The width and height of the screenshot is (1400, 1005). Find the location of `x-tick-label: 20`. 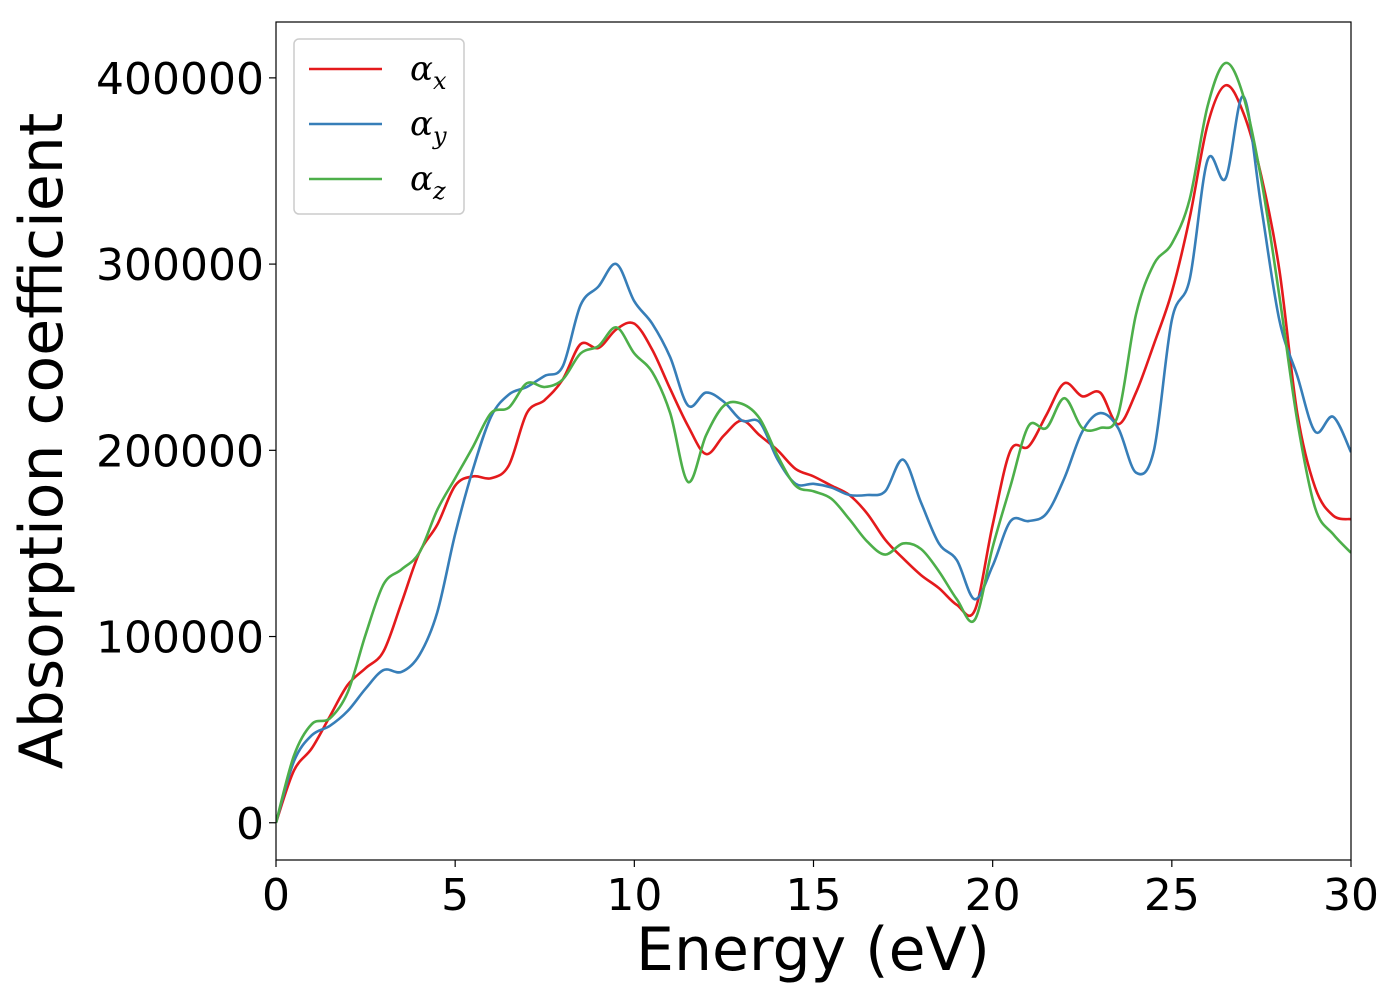

x-tick-label: 20 is located at coordinates (993, 895).